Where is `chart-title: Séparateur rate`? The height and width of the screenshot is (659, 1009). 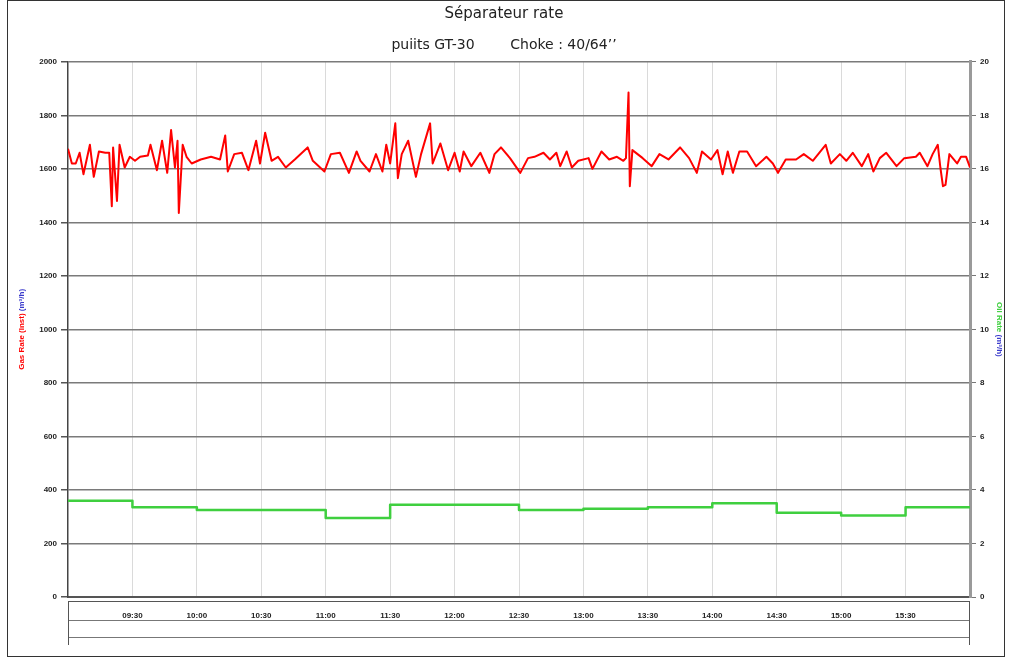
chart-title: Séparateur rate is located at coordinates (504, 12).